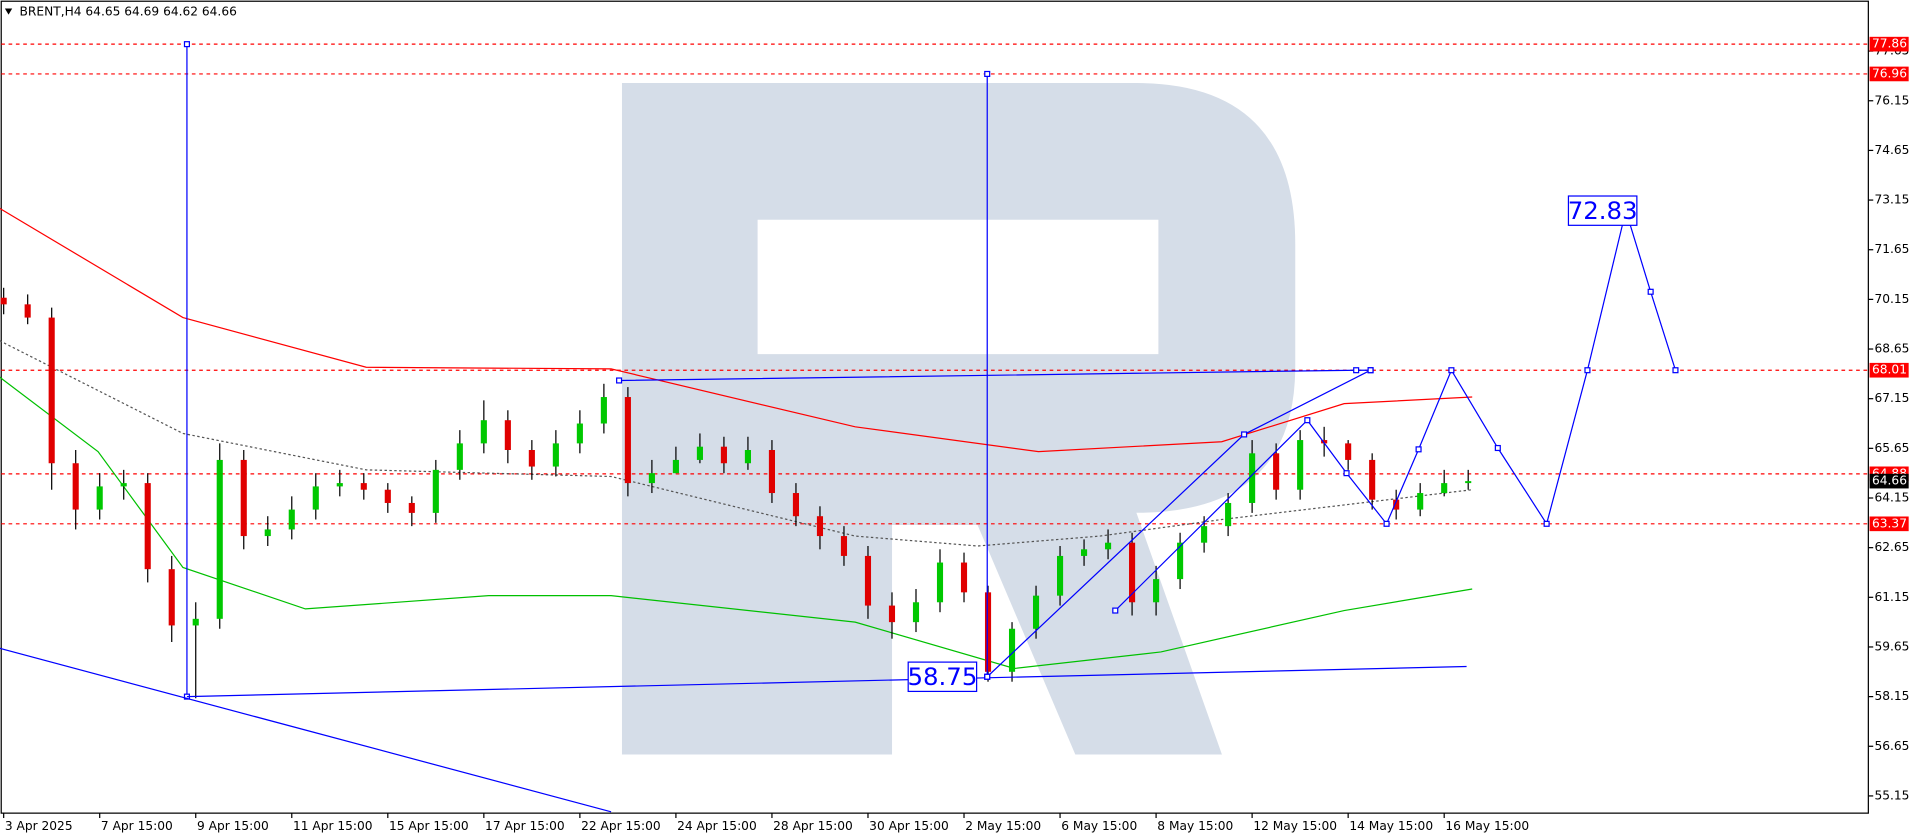 This screenshot has width=1916, height=840. I want to click on x-tick-label: 2 May 15:00, so click(1003, 826).